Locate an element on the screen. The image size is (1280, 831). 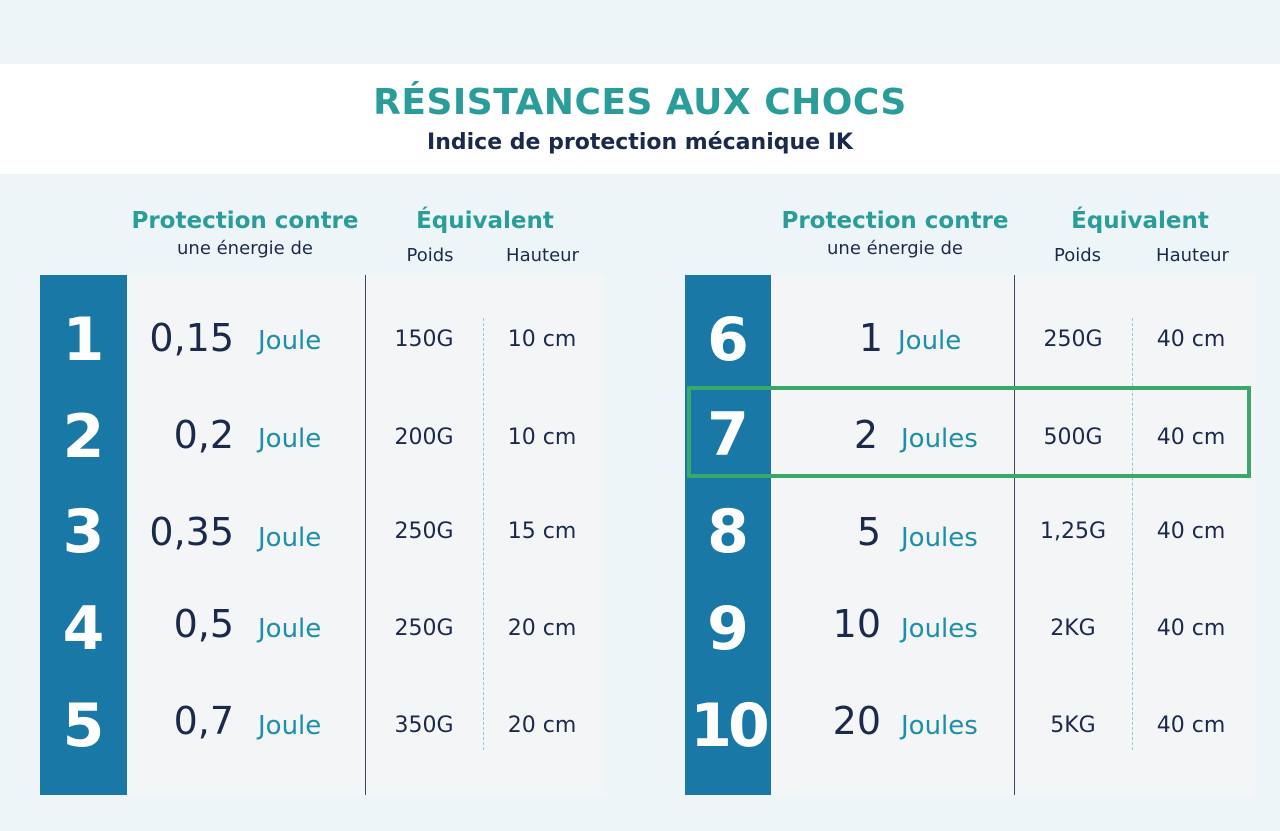
ik-index: 8 is located at coordinates (728, 532).